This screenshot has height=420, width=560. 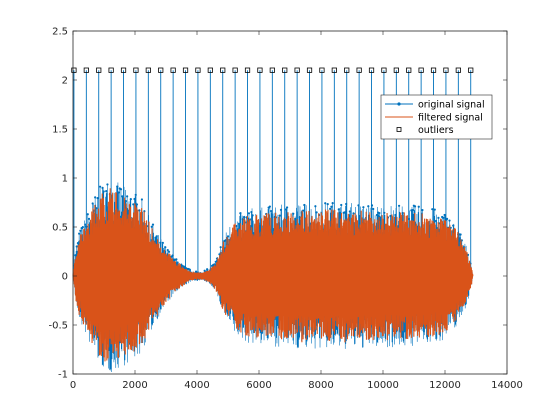 I want to click on x-tick-label: 14000, so click(x=507, y=385).